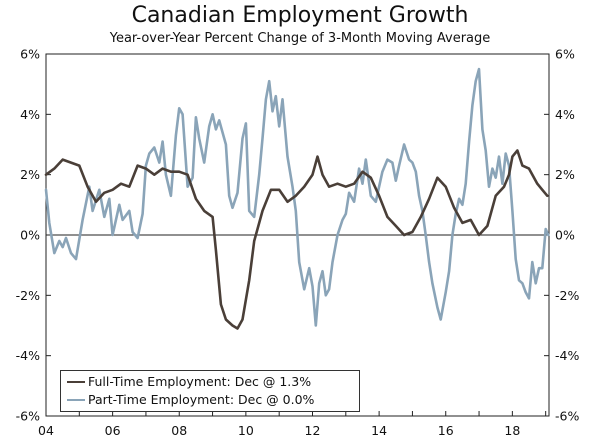  I want to click on legend-item-part-time: Part-Time Employment: Dec @ 0.0%, so click(190, 400).